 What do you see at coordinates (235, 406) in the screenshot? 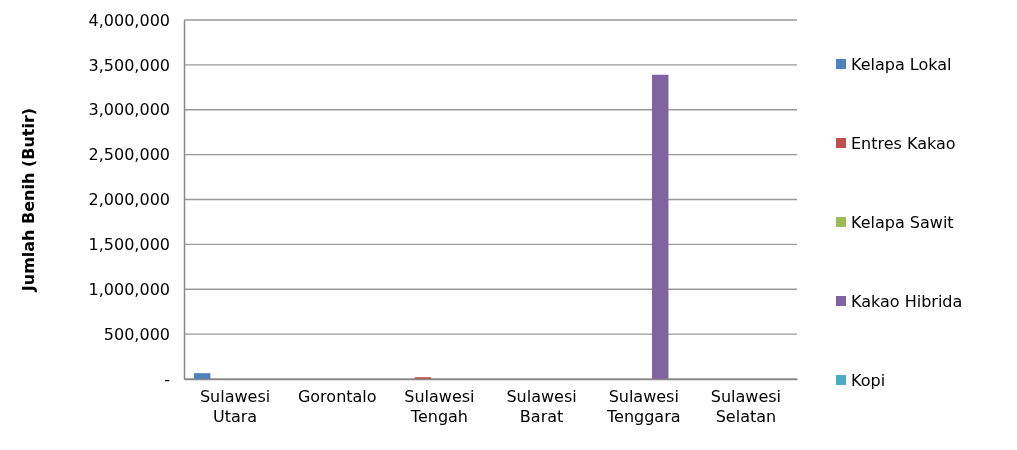
I see `x-tick-label: Sulawesi Utara` at bounding box center [235, 406].